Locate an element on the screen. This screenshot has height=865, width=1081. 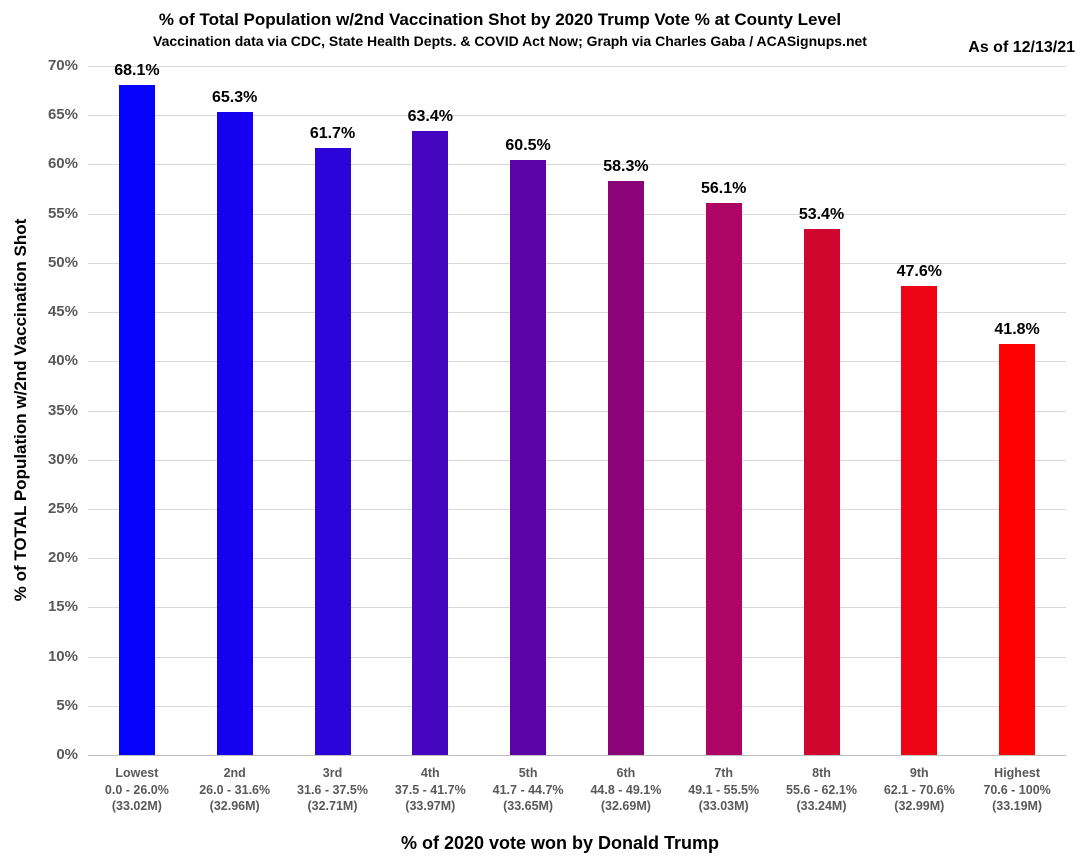
y-tick-label: 70% is located at coordinates (62, 65).